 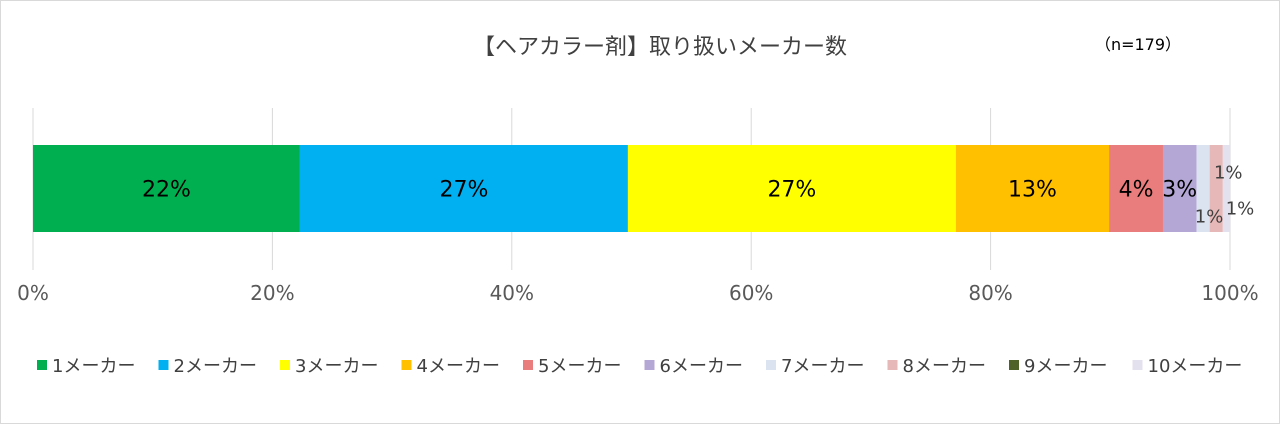 I want to click on data-labels: 22% 27% 27% 13% 4% 3%1%1%1%, so click(x=698, y=195).